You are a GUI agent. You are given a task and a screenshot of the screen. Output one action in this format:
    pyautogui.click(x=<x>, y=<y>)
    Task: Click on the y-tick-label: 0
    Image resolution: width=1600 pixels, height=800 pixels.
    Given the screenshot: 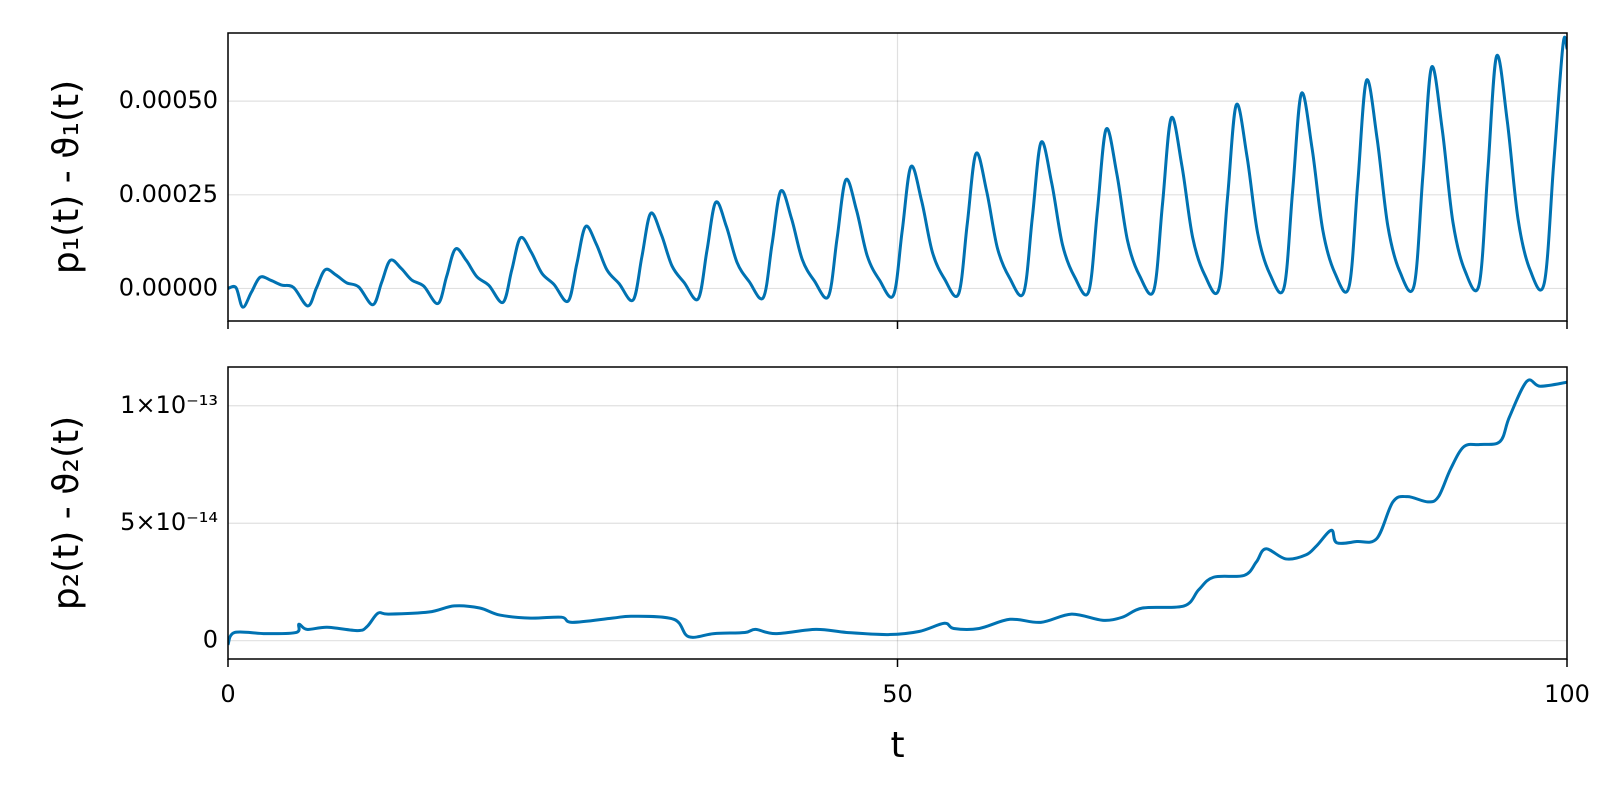 What is the action you would take?
    pyautogui.click(x=210, y=640)
    